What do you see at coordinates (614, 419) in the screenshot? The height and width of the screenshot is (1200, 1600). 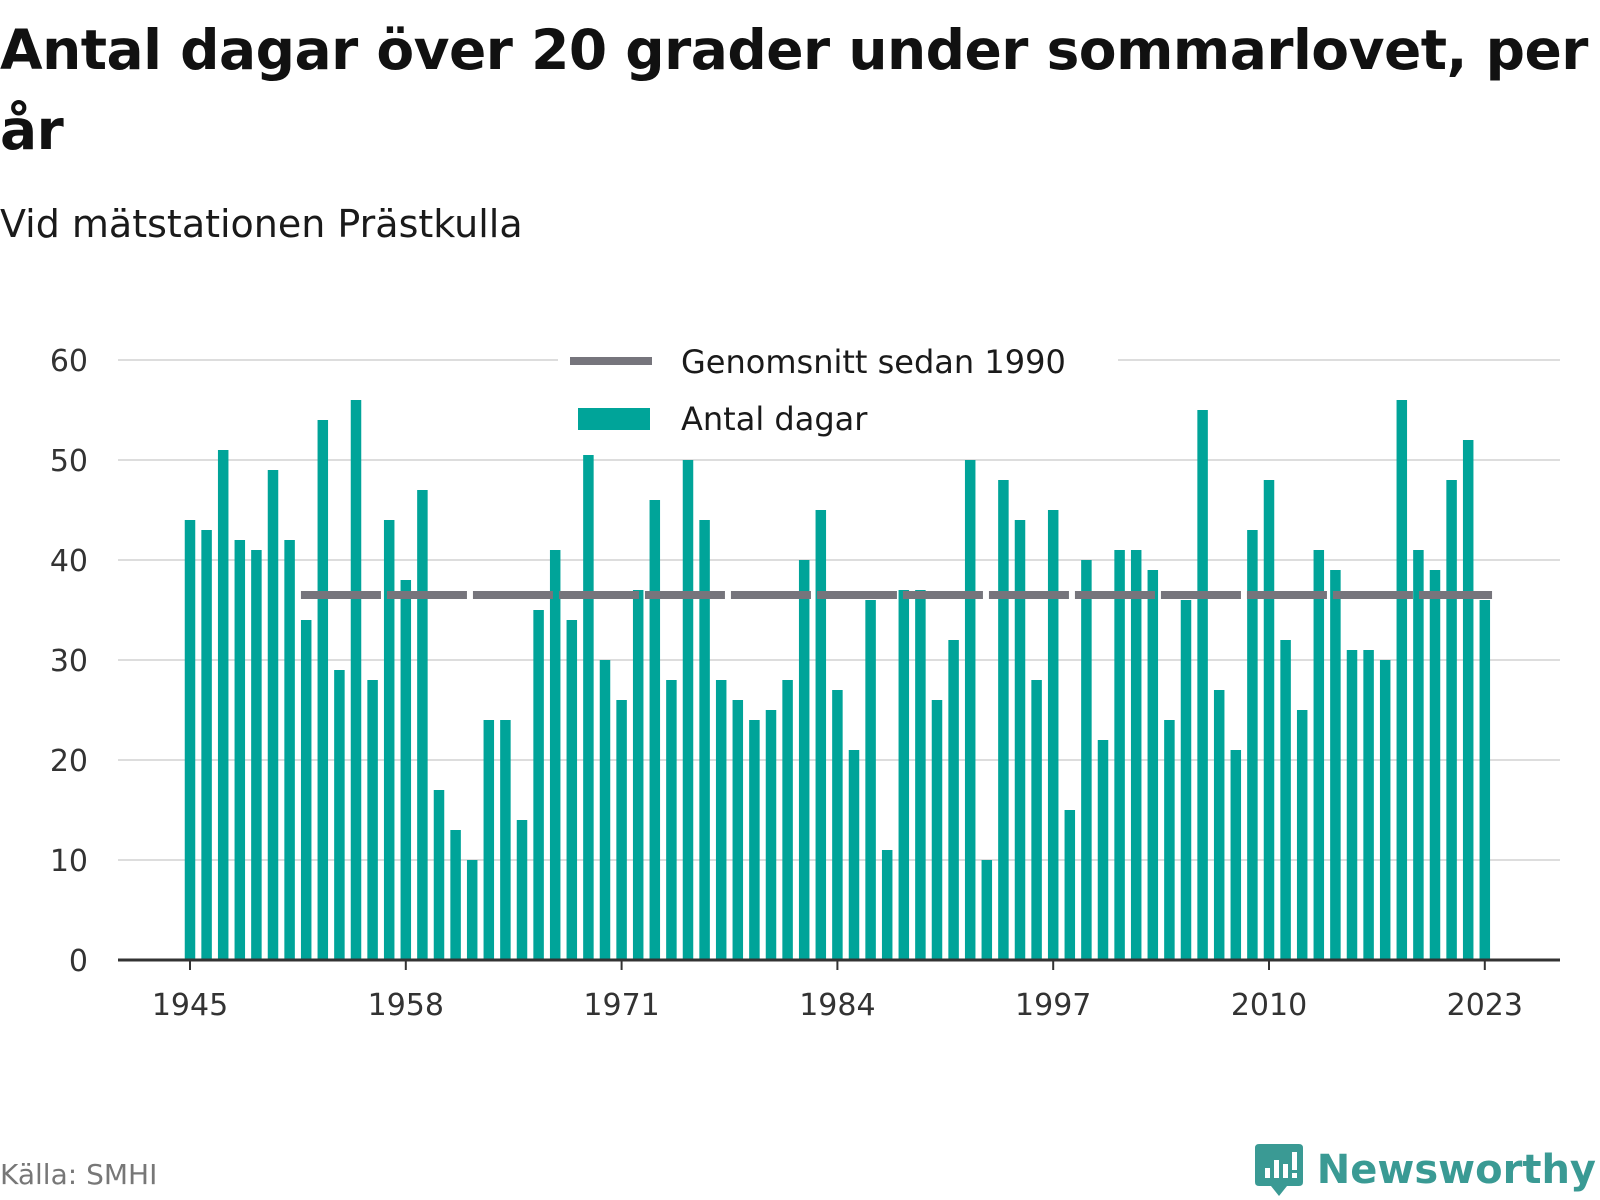 I see `legend-bars-swatch` at bounding box center [614, 419].